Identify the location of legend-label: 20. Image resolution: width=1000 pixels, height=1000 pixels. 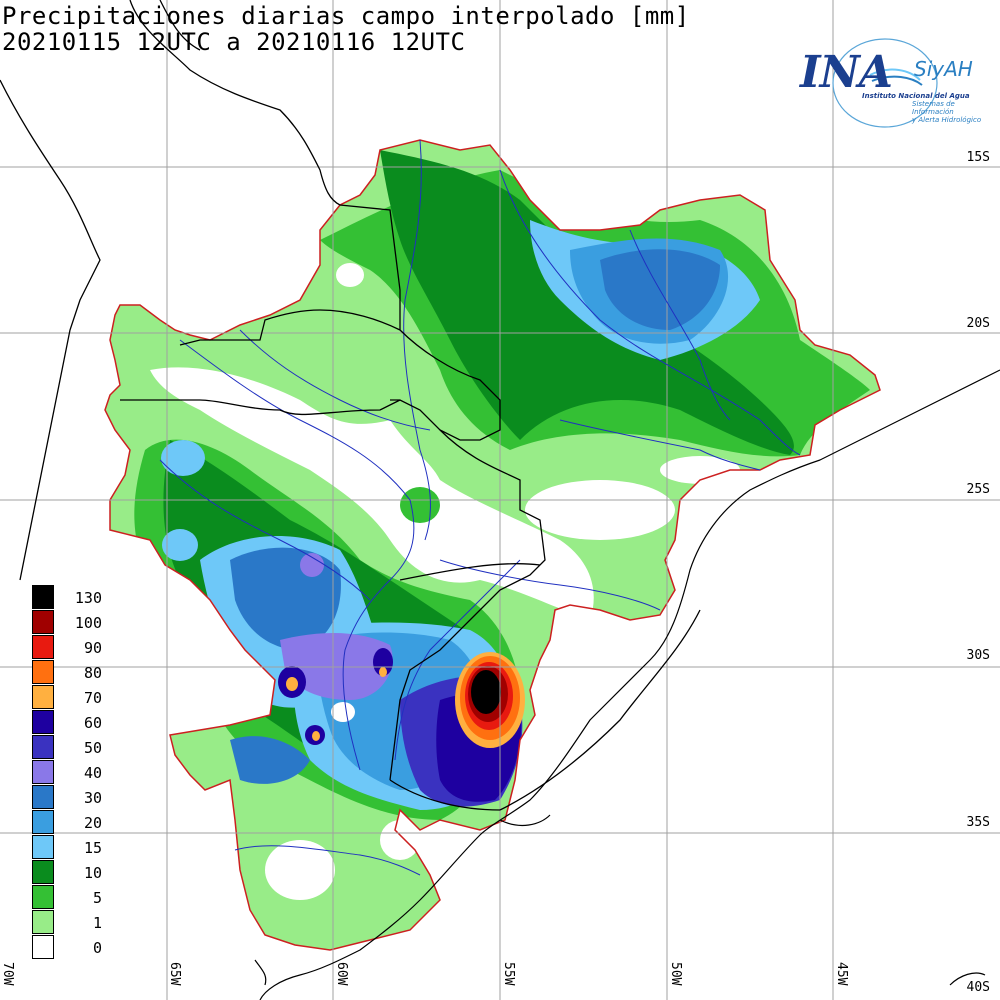
(92, 823).